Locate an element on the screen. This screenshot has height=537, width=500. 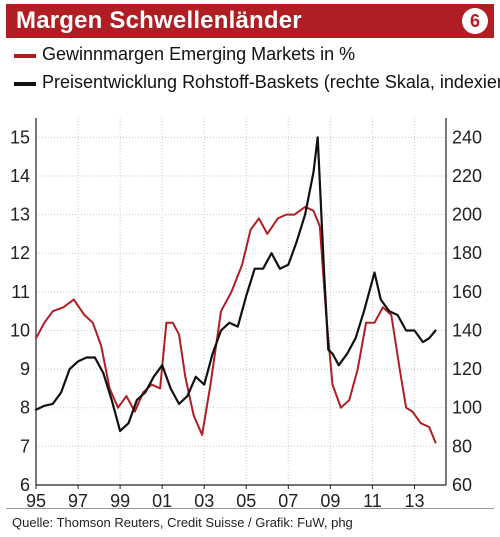
right-axis-tick-label: 120 is located at coordinates (467, 369).